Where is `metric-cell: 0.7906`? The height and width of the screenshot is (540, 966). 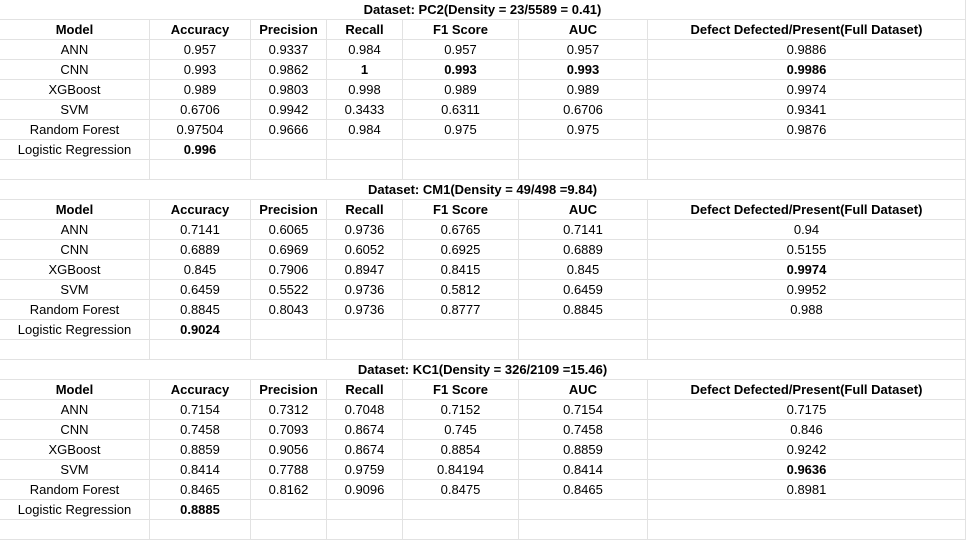
metric-cell: 0.7906 is located at coordinates (289, 270).